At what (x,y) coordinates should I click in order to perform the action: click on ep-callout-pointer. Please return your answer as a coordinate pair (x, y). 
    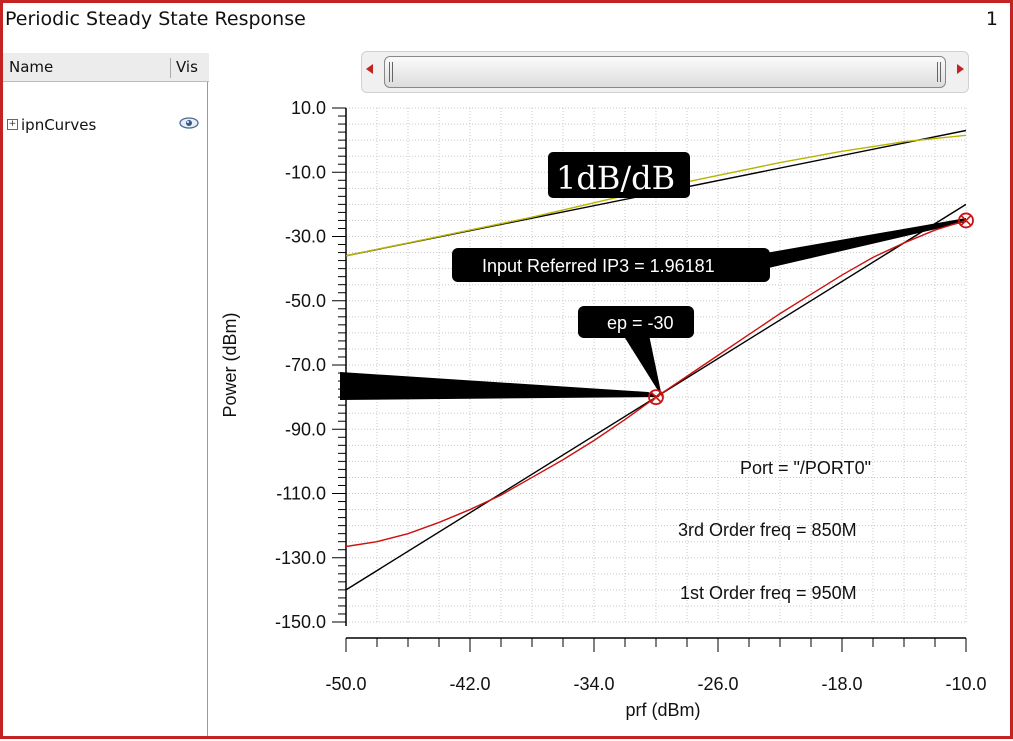
    Looking at the image, I should click on (641, 363).